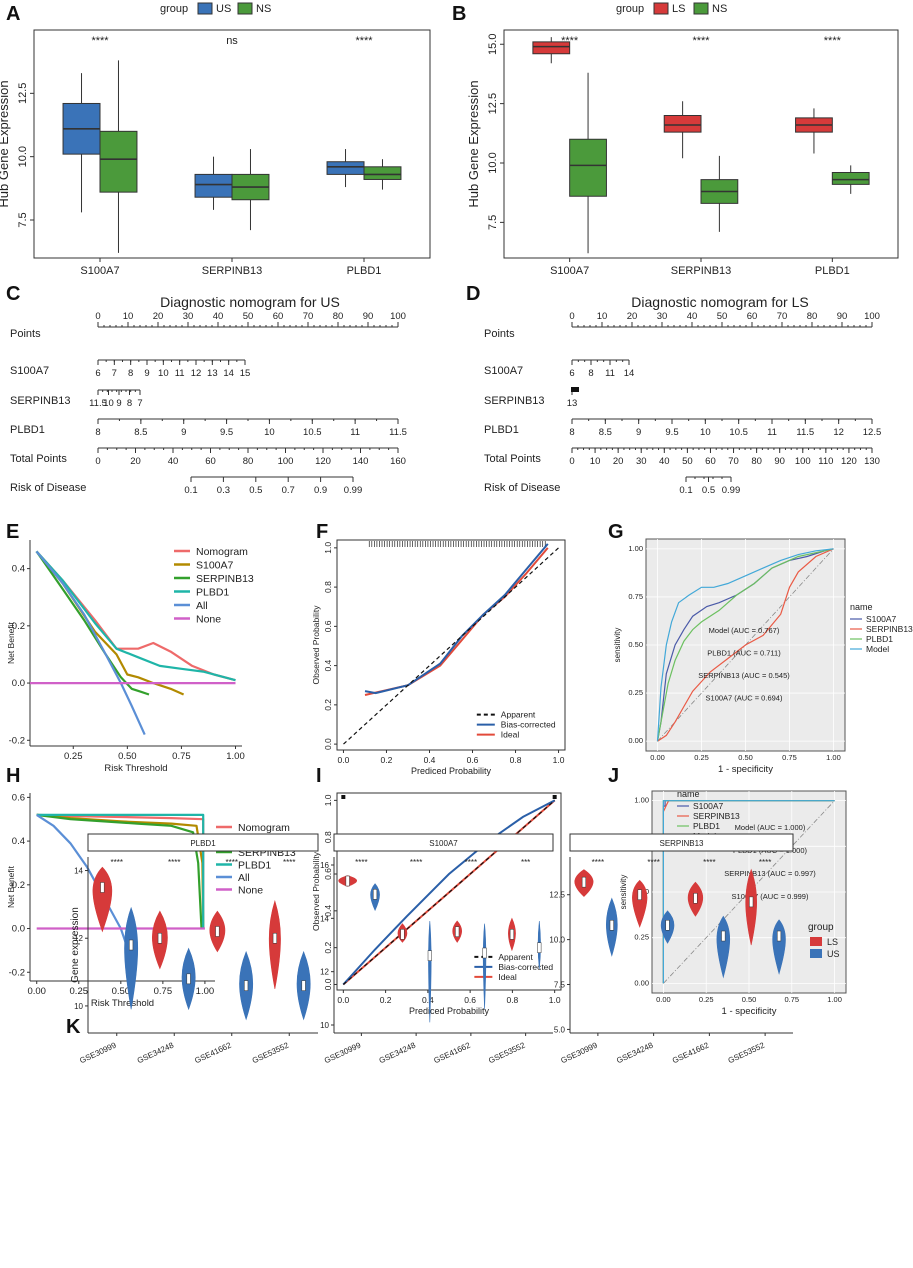  What do you see at coordinates (18, 797) in the screenshot?
I see `y-tick-label: 0.6` at bounding box center [18, 797].